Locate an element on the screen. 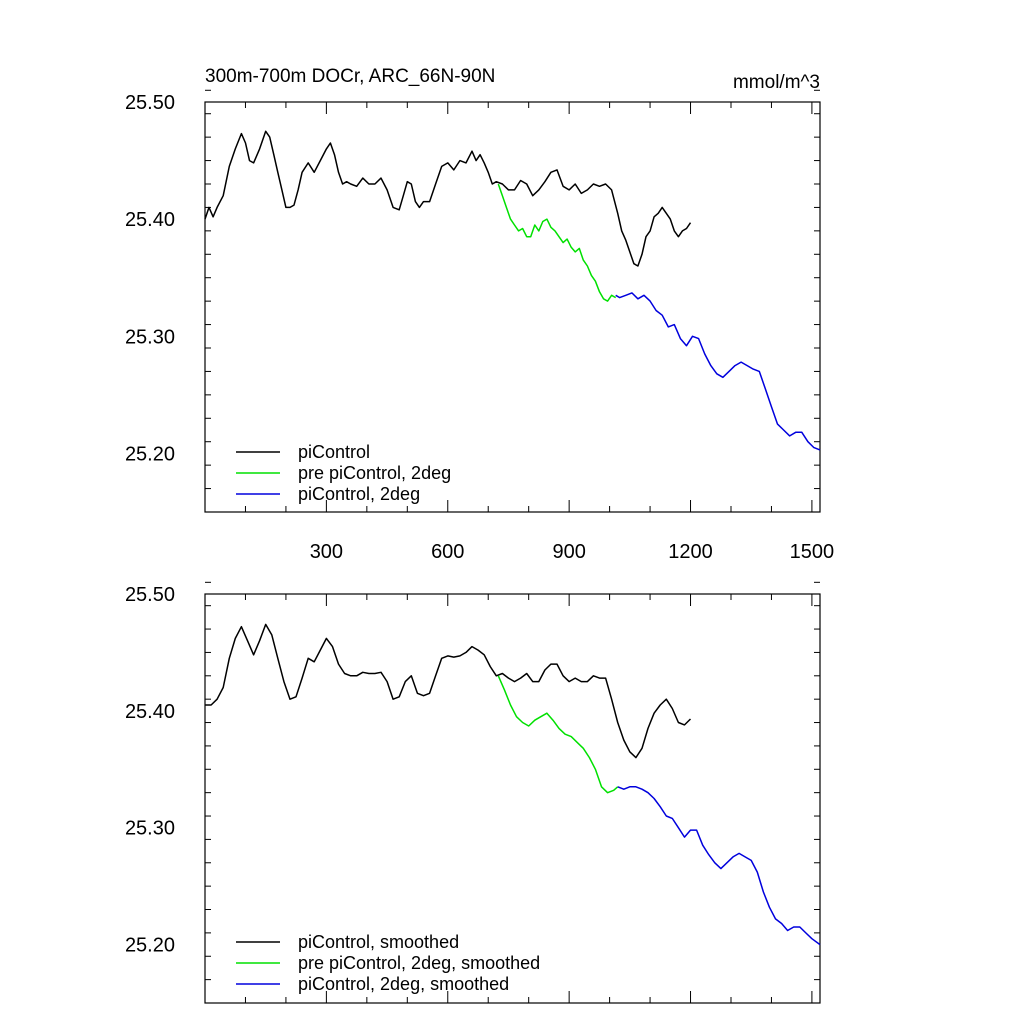  legend-label: piControl, 2deg, smoothed is located at coordinates (403, 984).